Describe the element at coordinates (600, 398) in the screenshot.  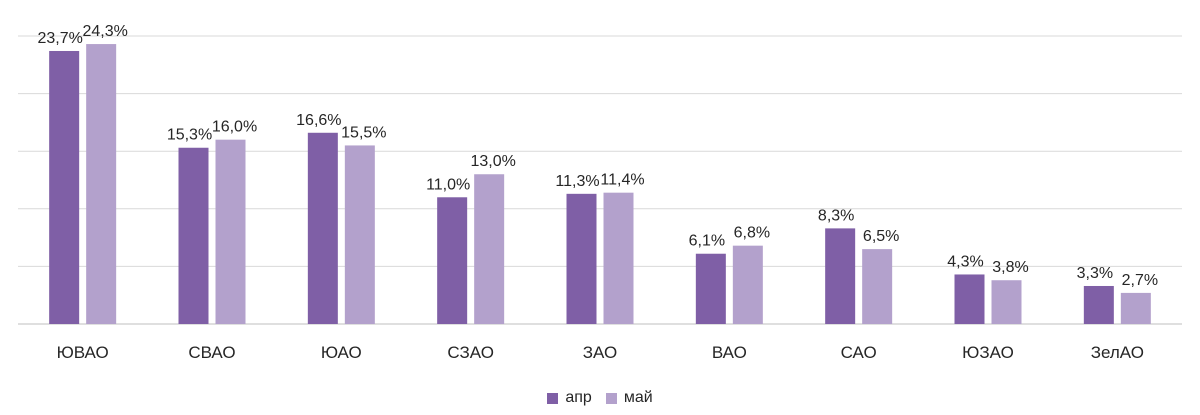
I see `legend: апр май` at that location.